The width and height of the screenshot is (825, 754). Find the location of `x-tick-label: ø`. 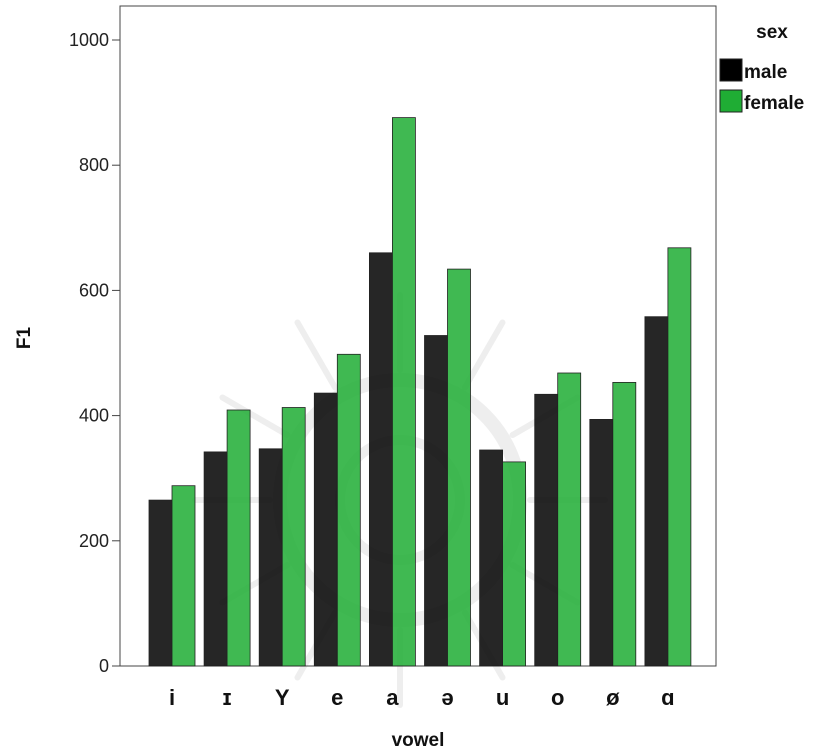

x-tick-label: ø is located at coordinates (613, 697).